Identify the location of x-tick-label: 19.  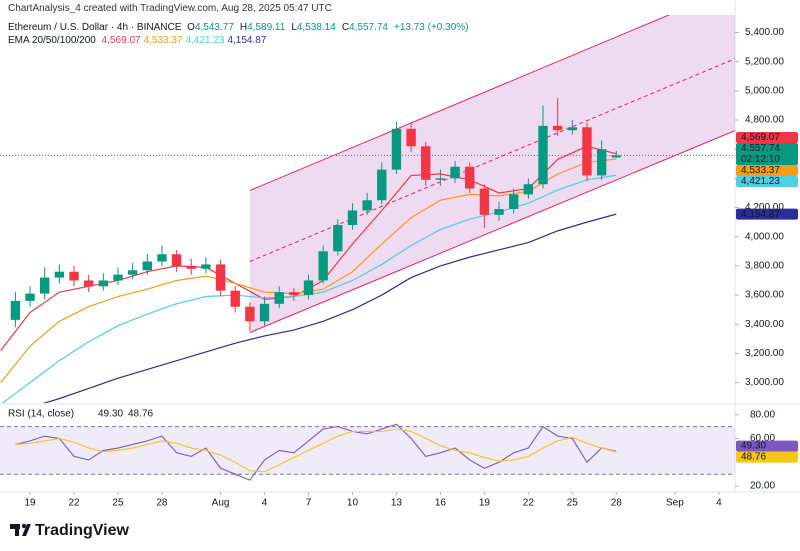
(30, 503).